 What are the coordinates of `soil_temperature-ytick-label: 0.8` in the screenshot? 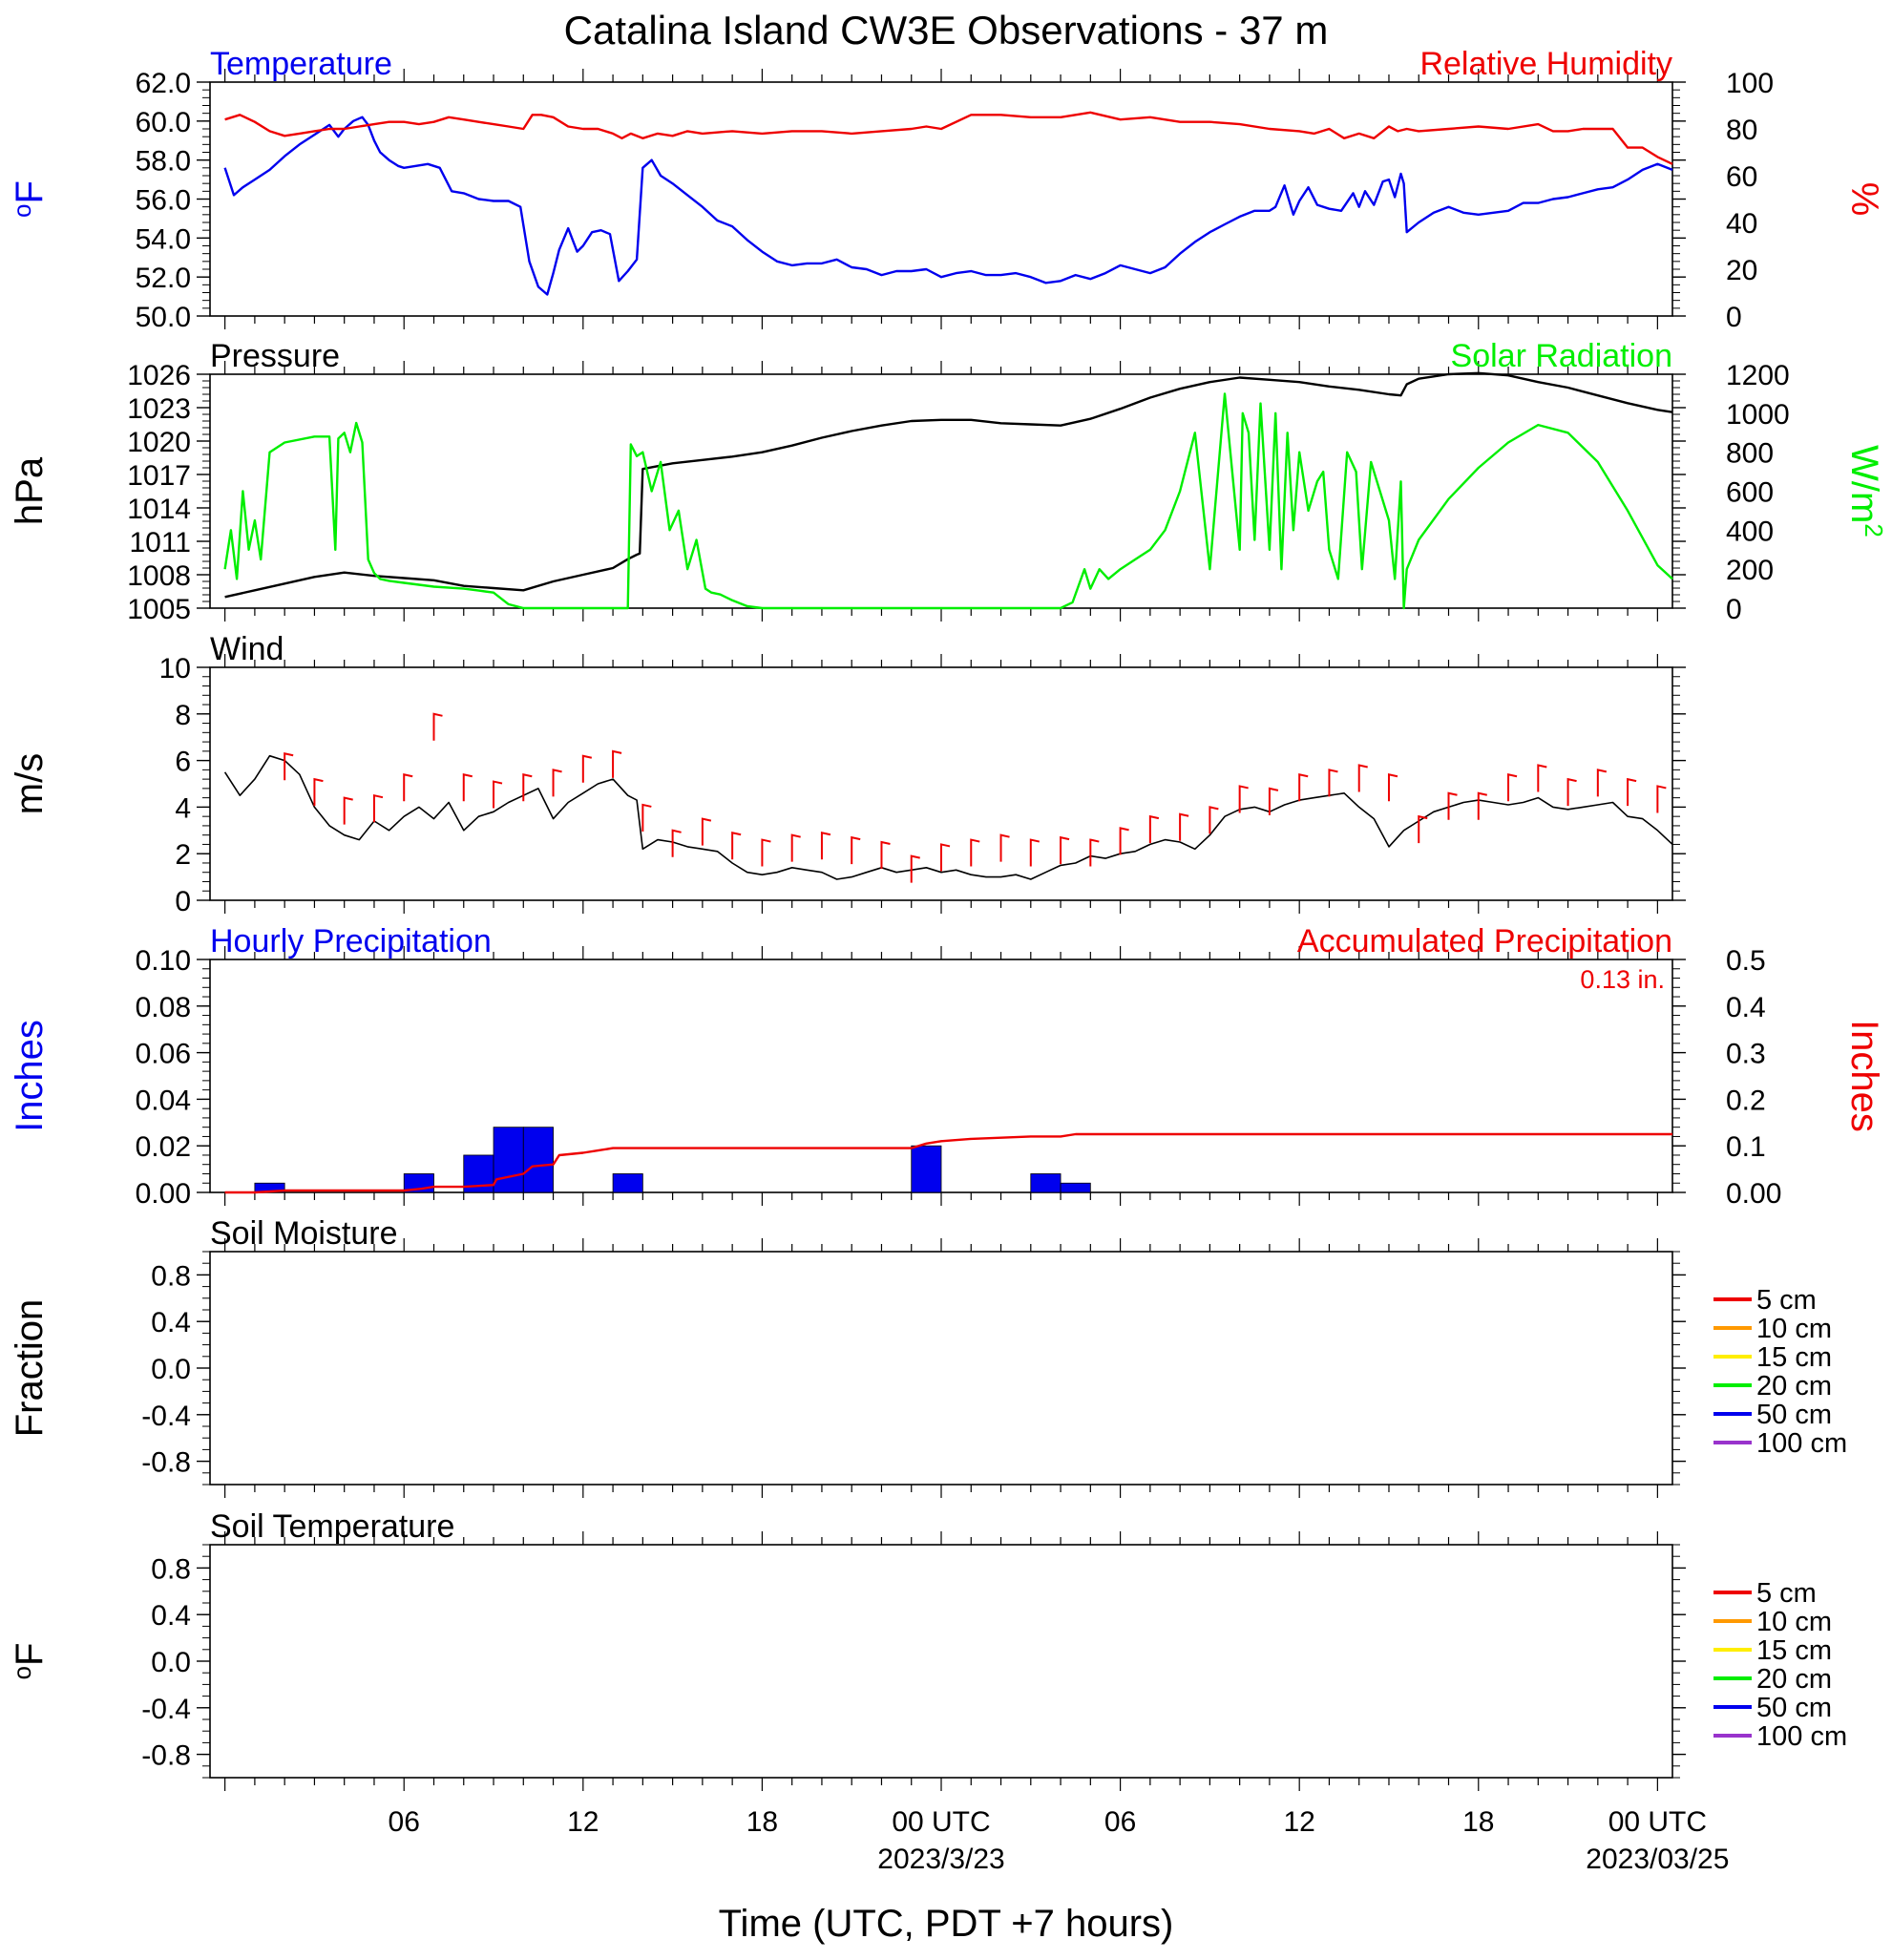 It's located at (171, 1569).